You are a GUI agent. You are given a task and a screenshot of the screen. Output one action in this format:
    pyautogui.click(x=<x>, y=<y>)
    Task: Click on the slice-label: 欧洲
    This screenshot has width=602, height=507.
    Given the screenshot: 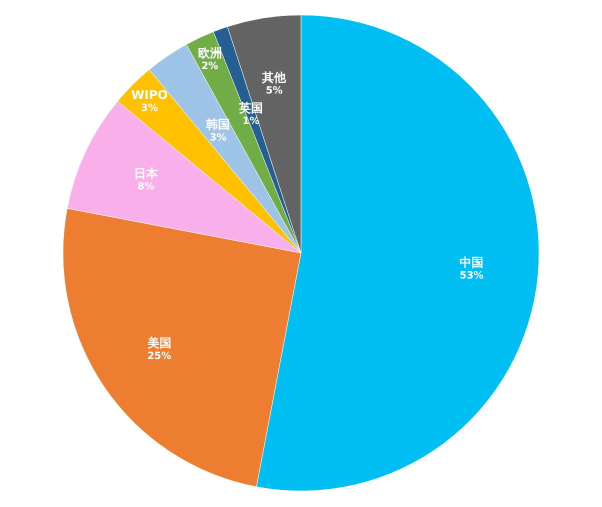 What is the action you would take?
    pyautogui.click(x=210, y=53)
    